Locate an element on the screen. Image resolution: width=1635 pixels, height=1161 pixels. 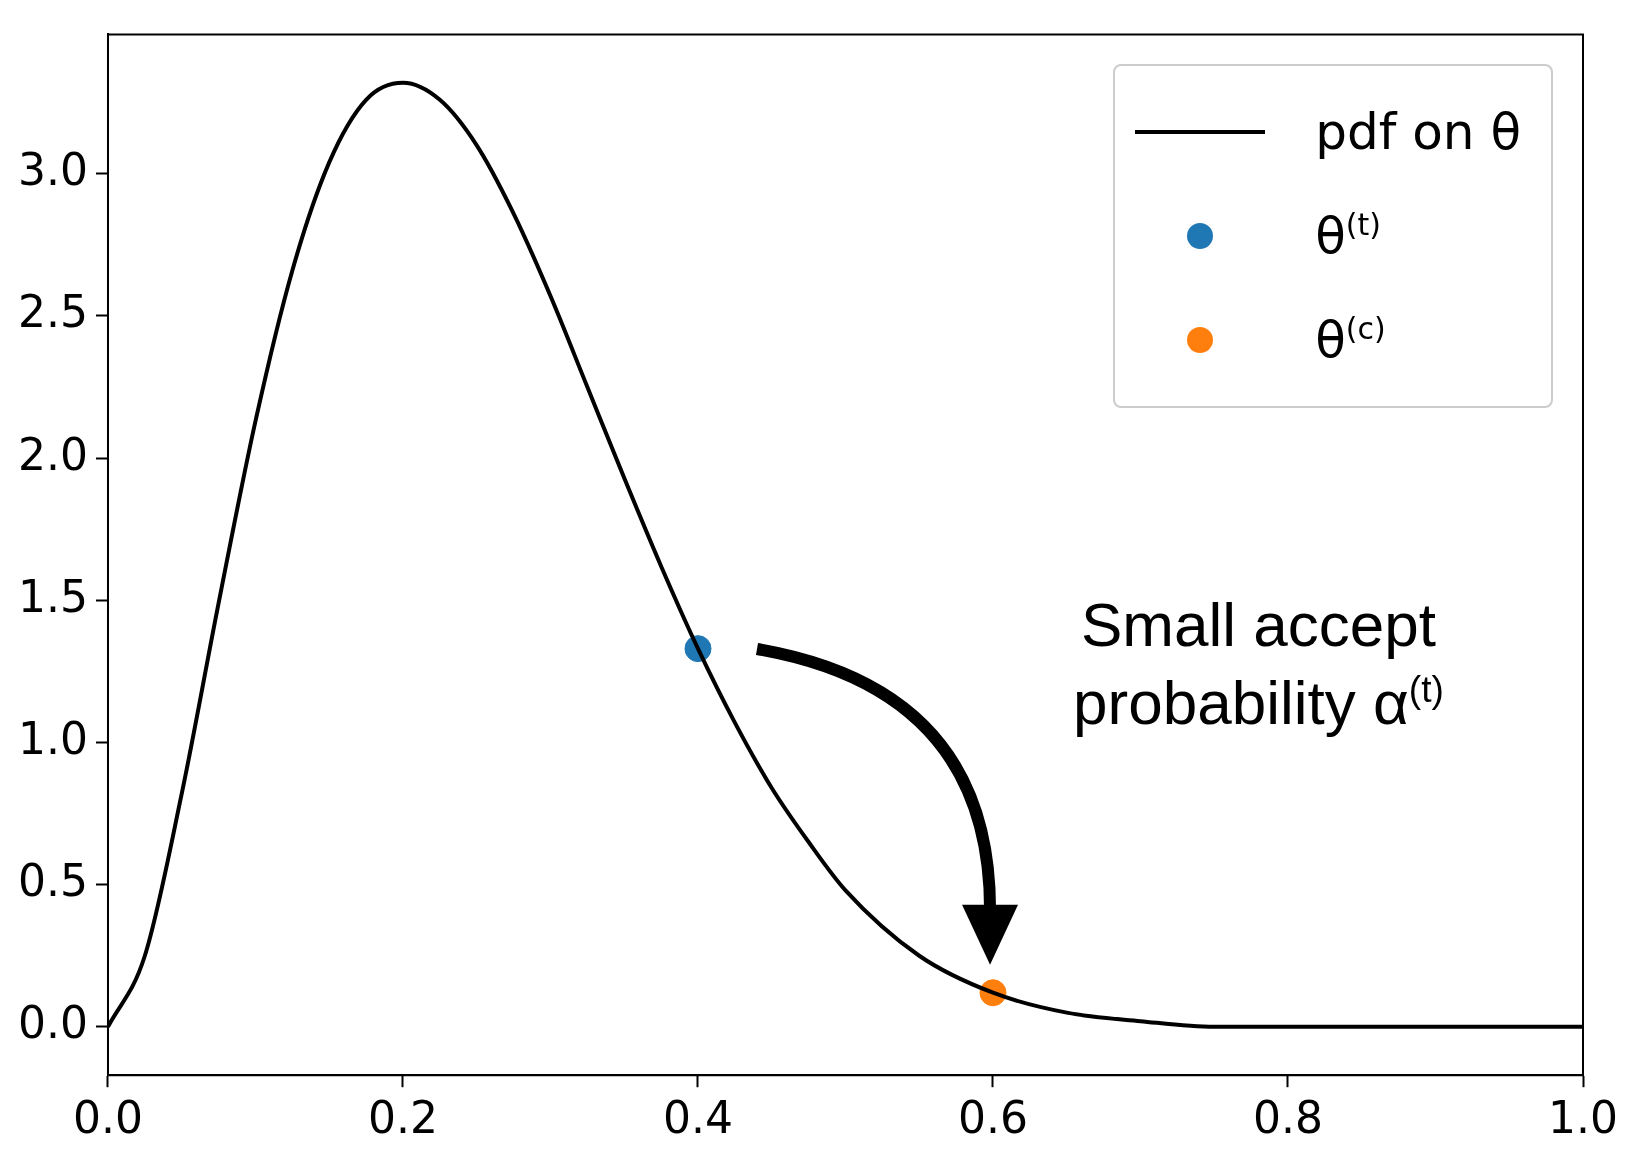
x-tick-label: 0.2 is located at coordinates (402, 1118).